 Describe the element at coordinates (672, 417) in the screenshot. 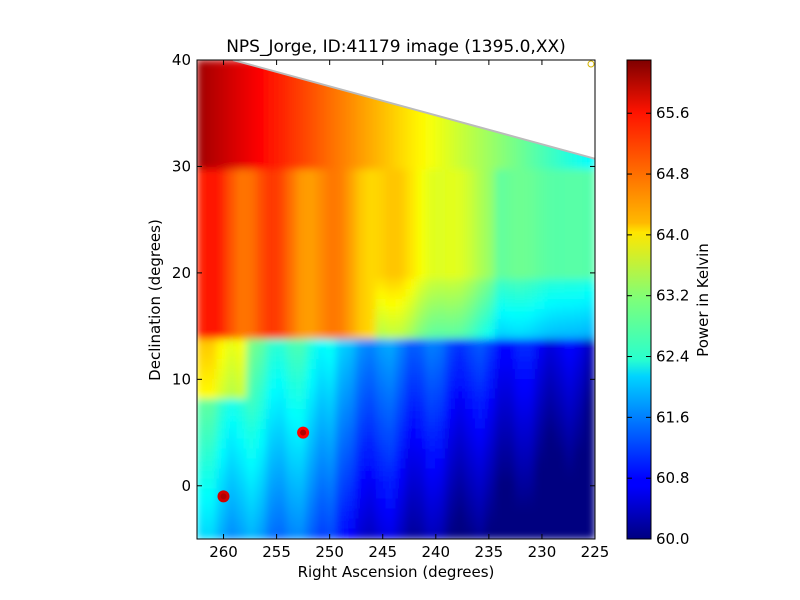

I see `colorbar-tick-label: 61.6` at that location.